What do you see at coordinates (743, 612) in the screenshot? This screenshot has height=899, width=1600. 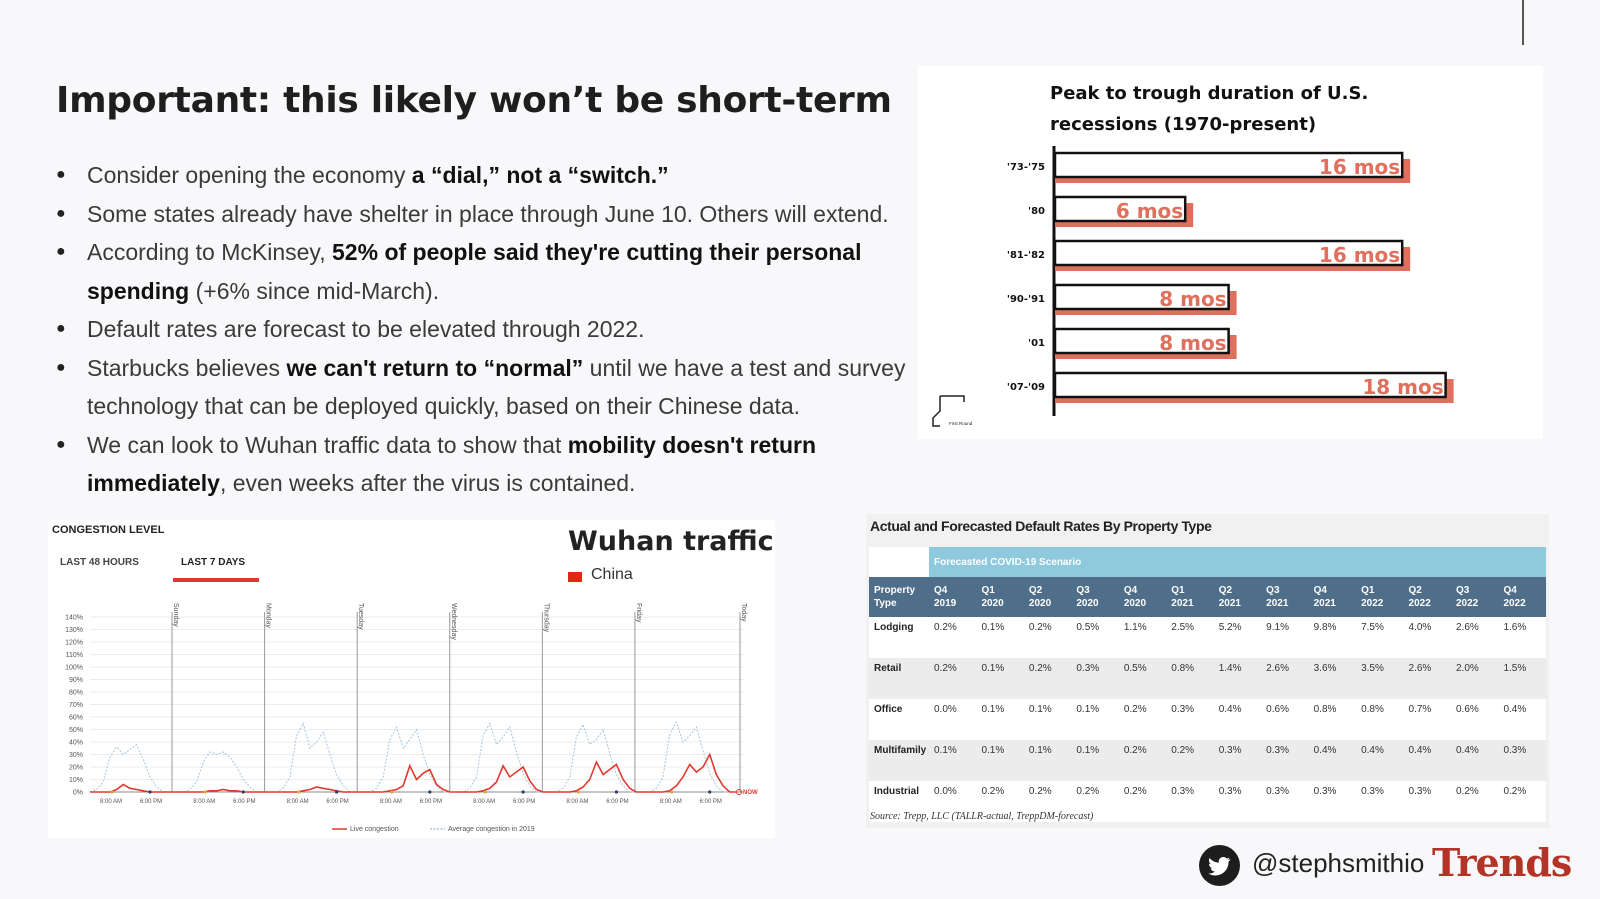 I see `day-label: Today` at bounding box center [743, 612].